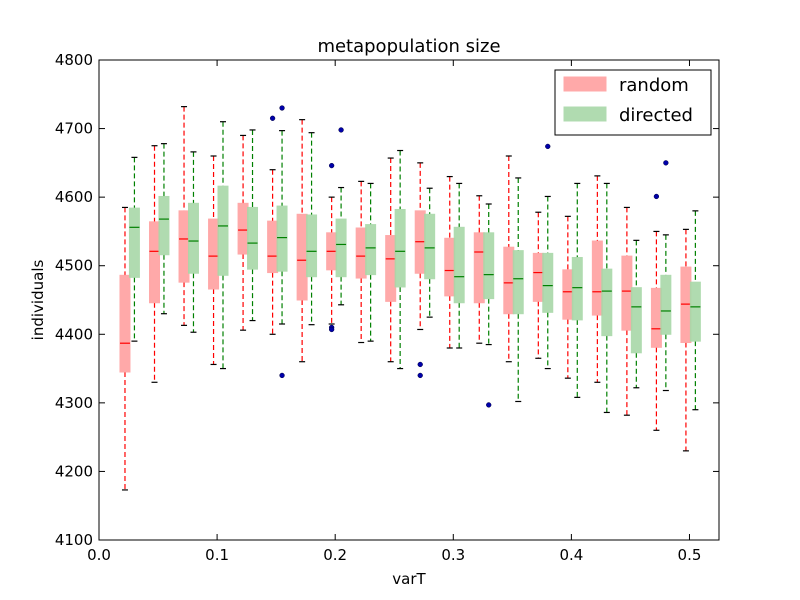 This screenshot has width=800, height=600. What do you see at coordinates (585, 84) in the screenshot?
I see `legend-swatch-random` at bounding box center [585, 84].